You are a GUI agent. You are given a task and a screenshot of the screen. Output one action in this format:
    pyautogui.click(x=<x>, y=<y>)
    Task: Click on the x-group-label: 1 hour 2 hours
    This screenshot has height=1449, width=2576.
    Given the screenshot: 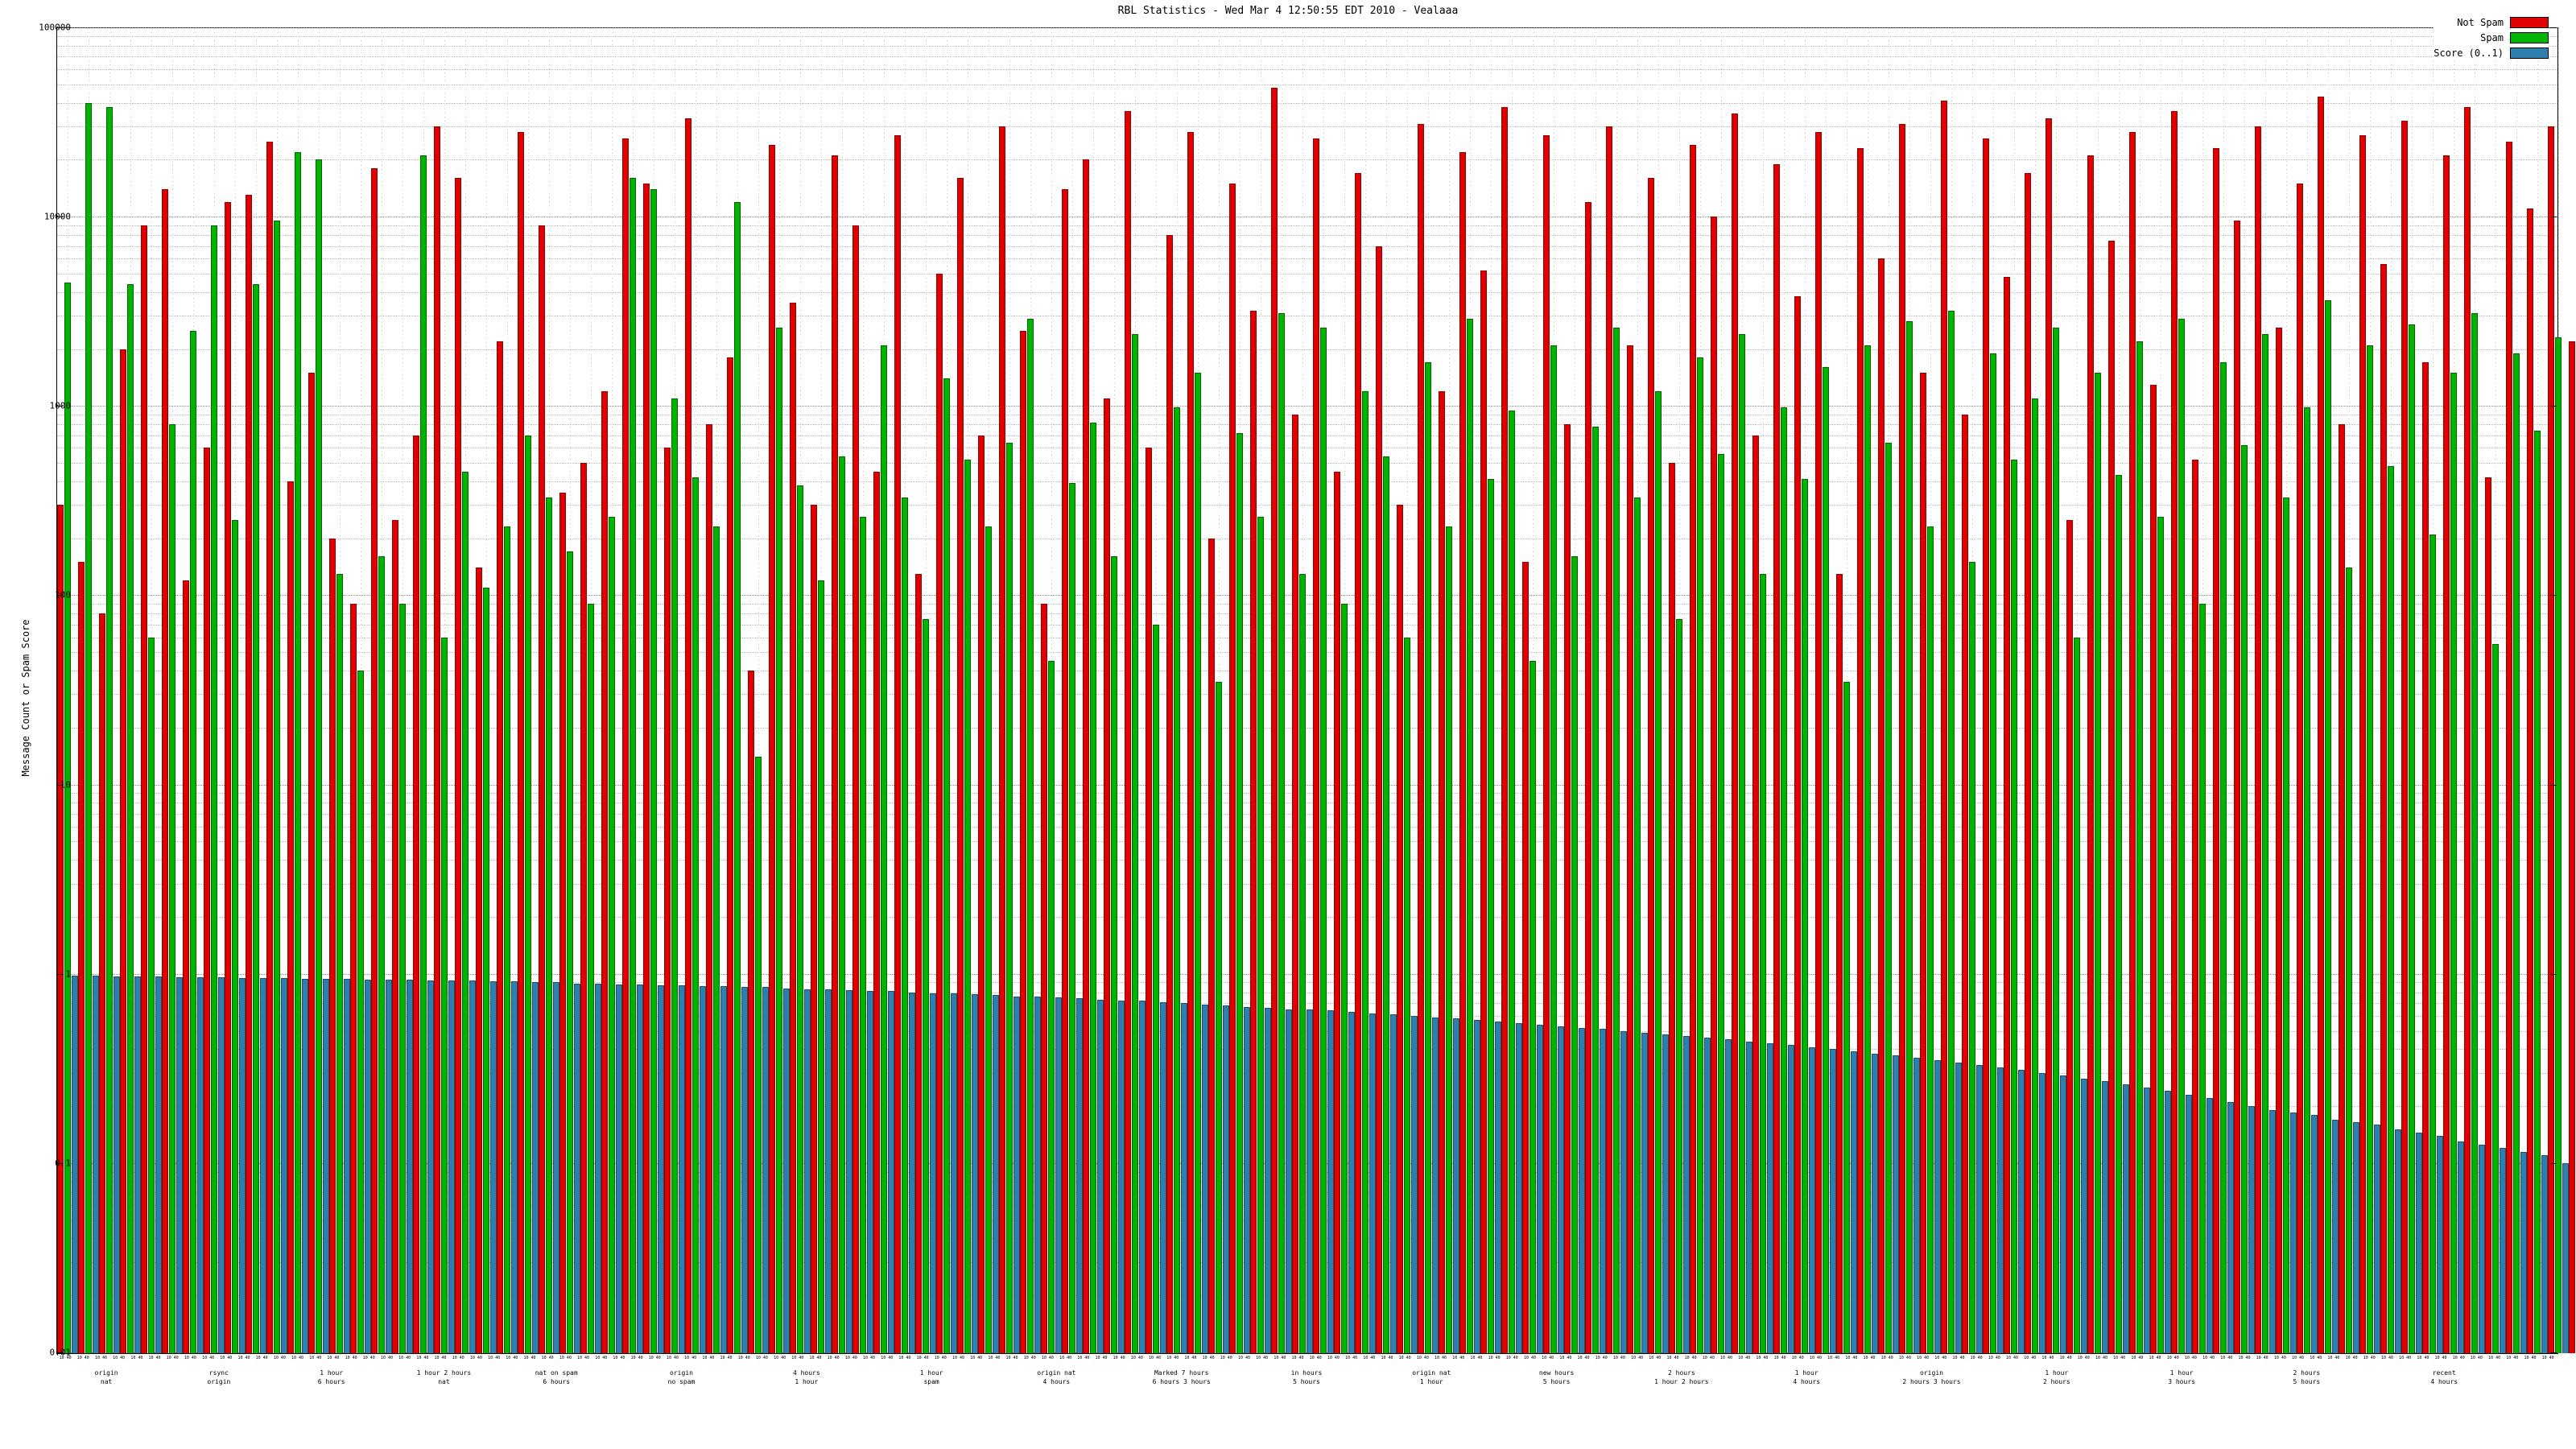 What is the action you would take?
    pyautogui.click(x=2056, y=1377)
    